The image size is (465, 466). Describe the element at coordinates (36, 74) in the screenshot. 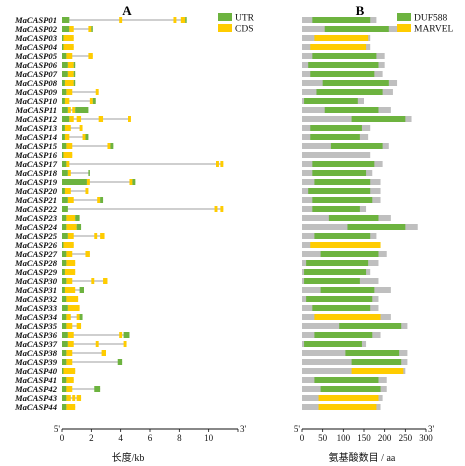

I see `gene-label: MaCASP07` at that location.